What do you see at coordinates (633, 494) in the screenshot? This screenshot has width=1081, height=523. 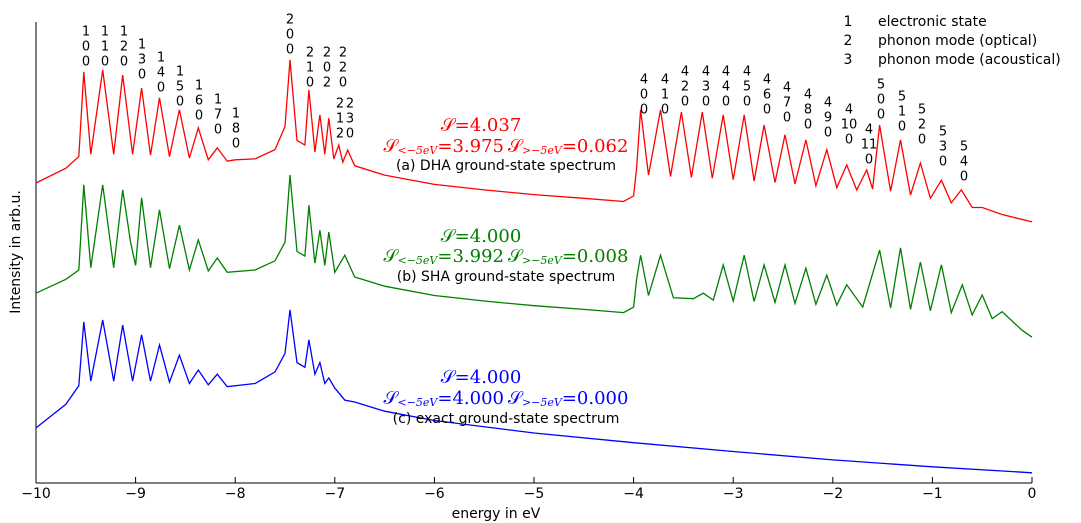 I see `x-tick-label: −4` at bounding box center [633, 494].